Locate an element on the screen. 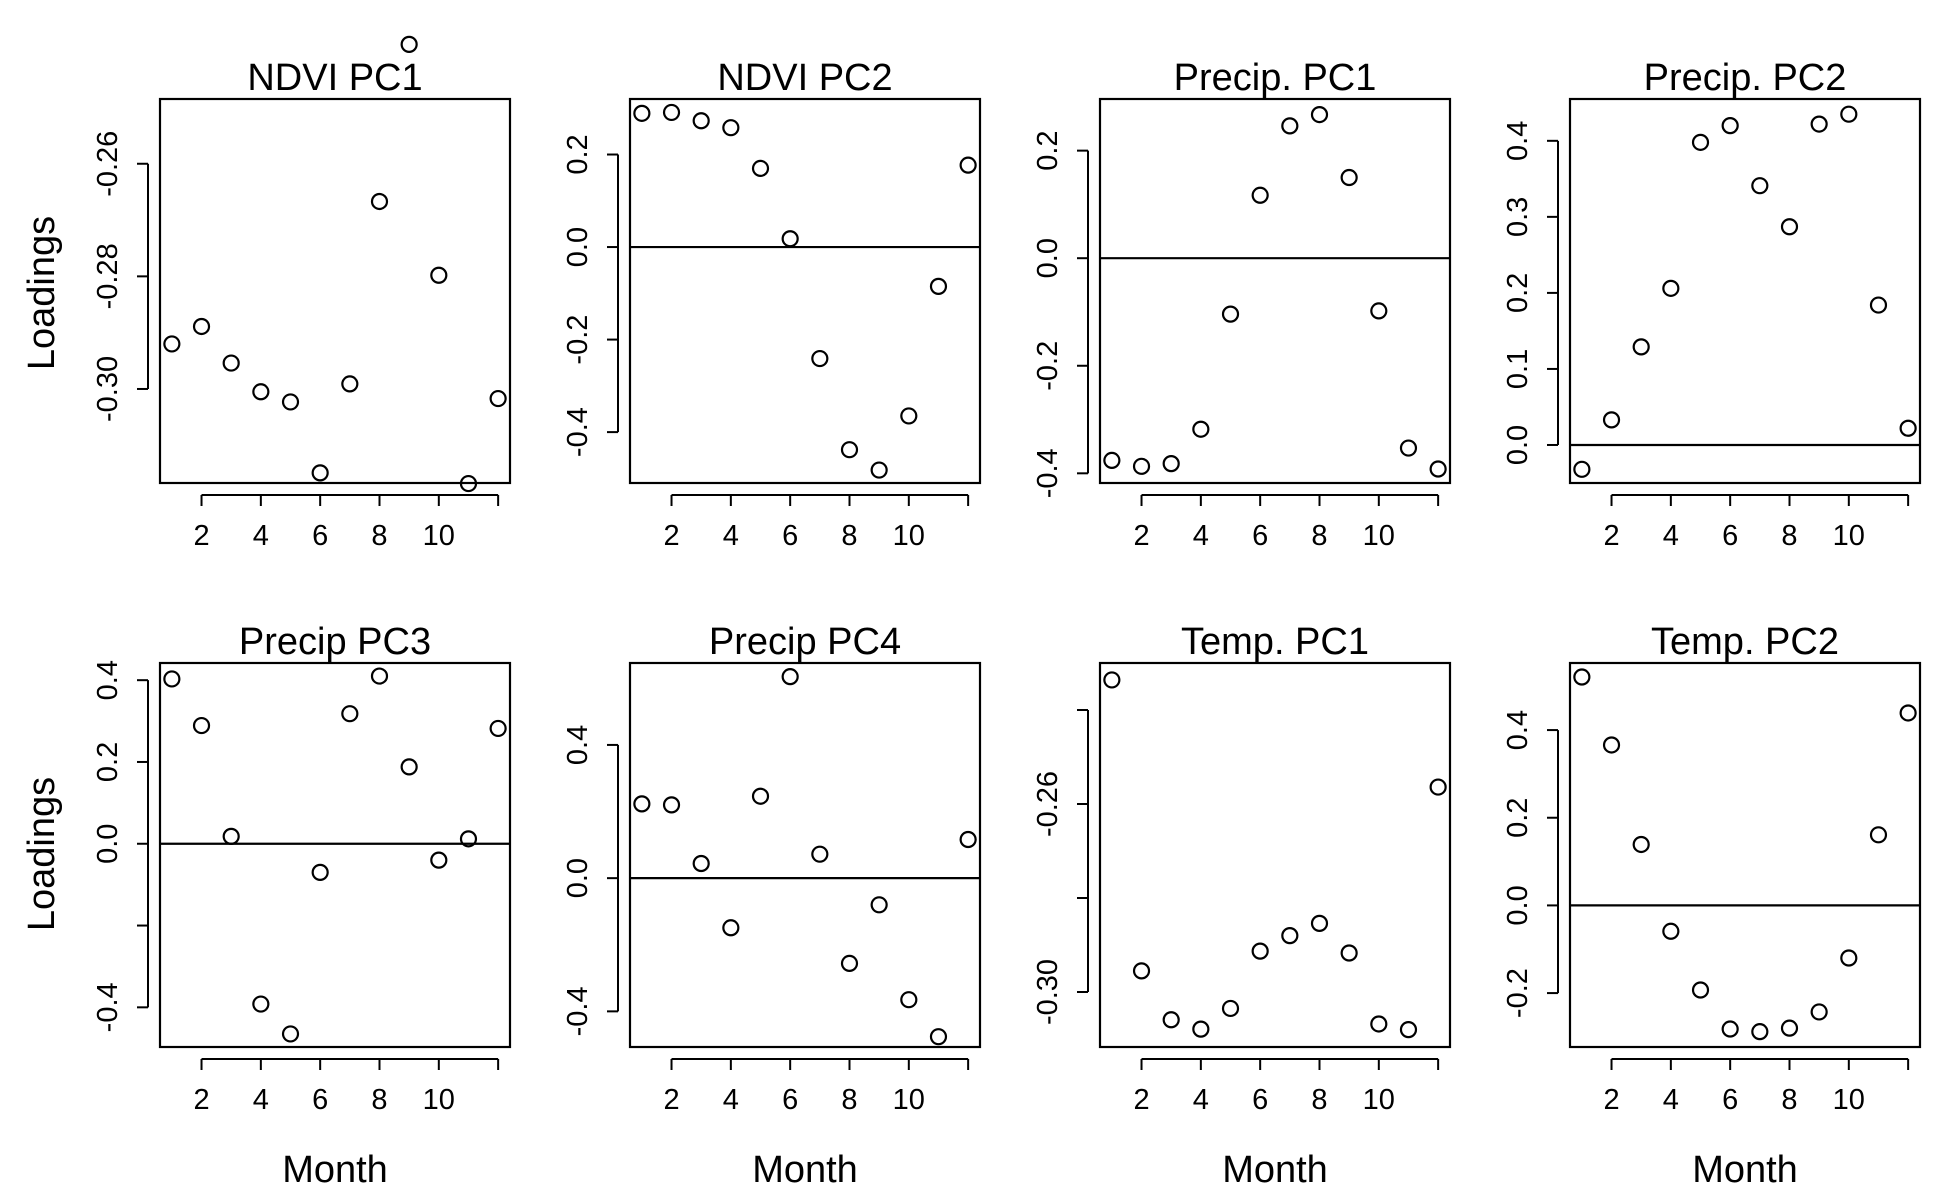 This screenshot has width=1950, height=1200. y-tick-label: 0.1 is located at coordinates (1518, 369).